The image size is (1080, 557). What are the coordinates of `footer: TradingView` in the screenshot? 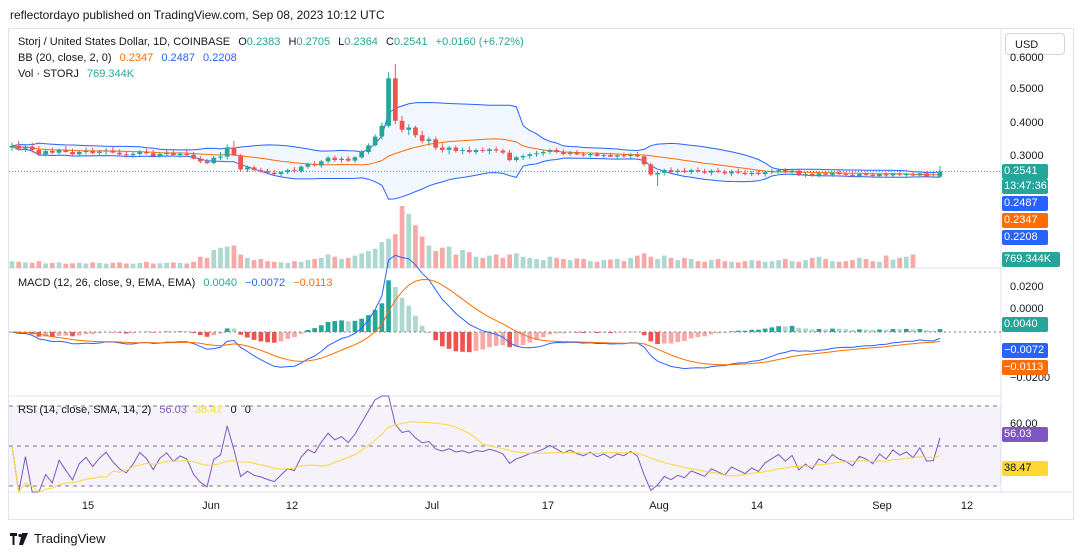 It's located at (58, 538).